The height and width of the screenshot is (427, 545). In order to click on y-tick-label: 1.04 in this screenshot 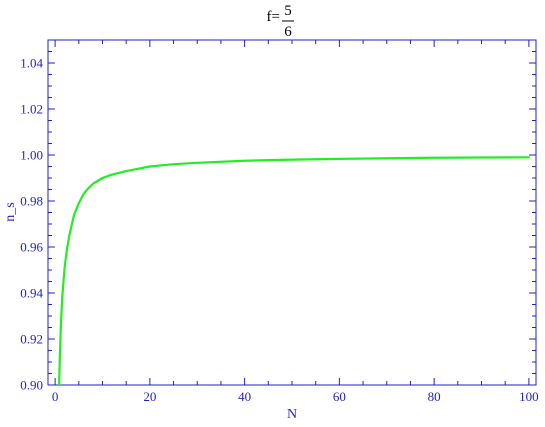, I will do `click(31, 63)`.